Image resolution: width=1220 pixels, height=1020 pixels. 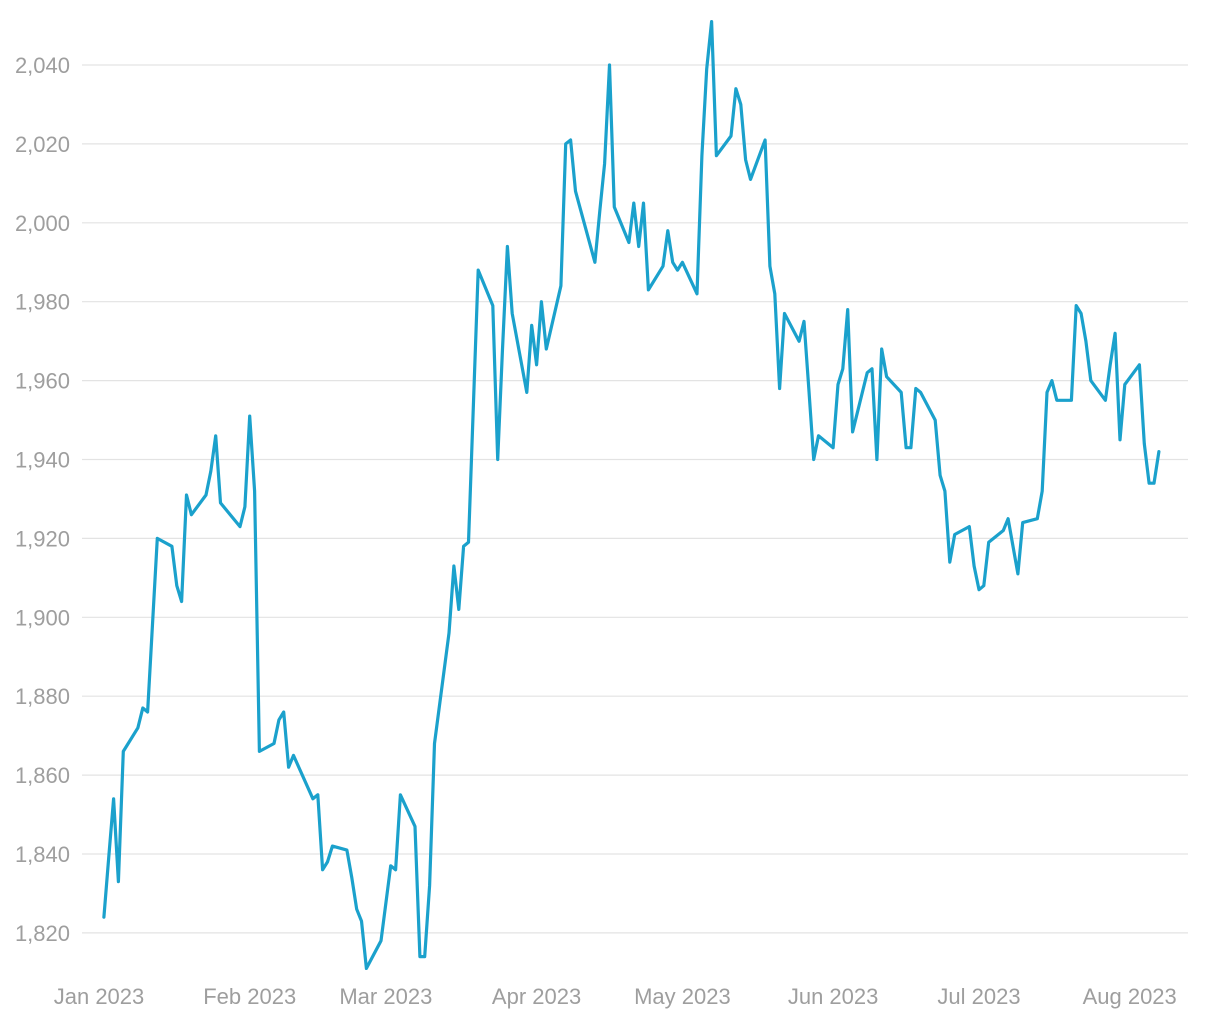 I want to click on x-tick-label: Jun 2023, so click(x=833, y=996).